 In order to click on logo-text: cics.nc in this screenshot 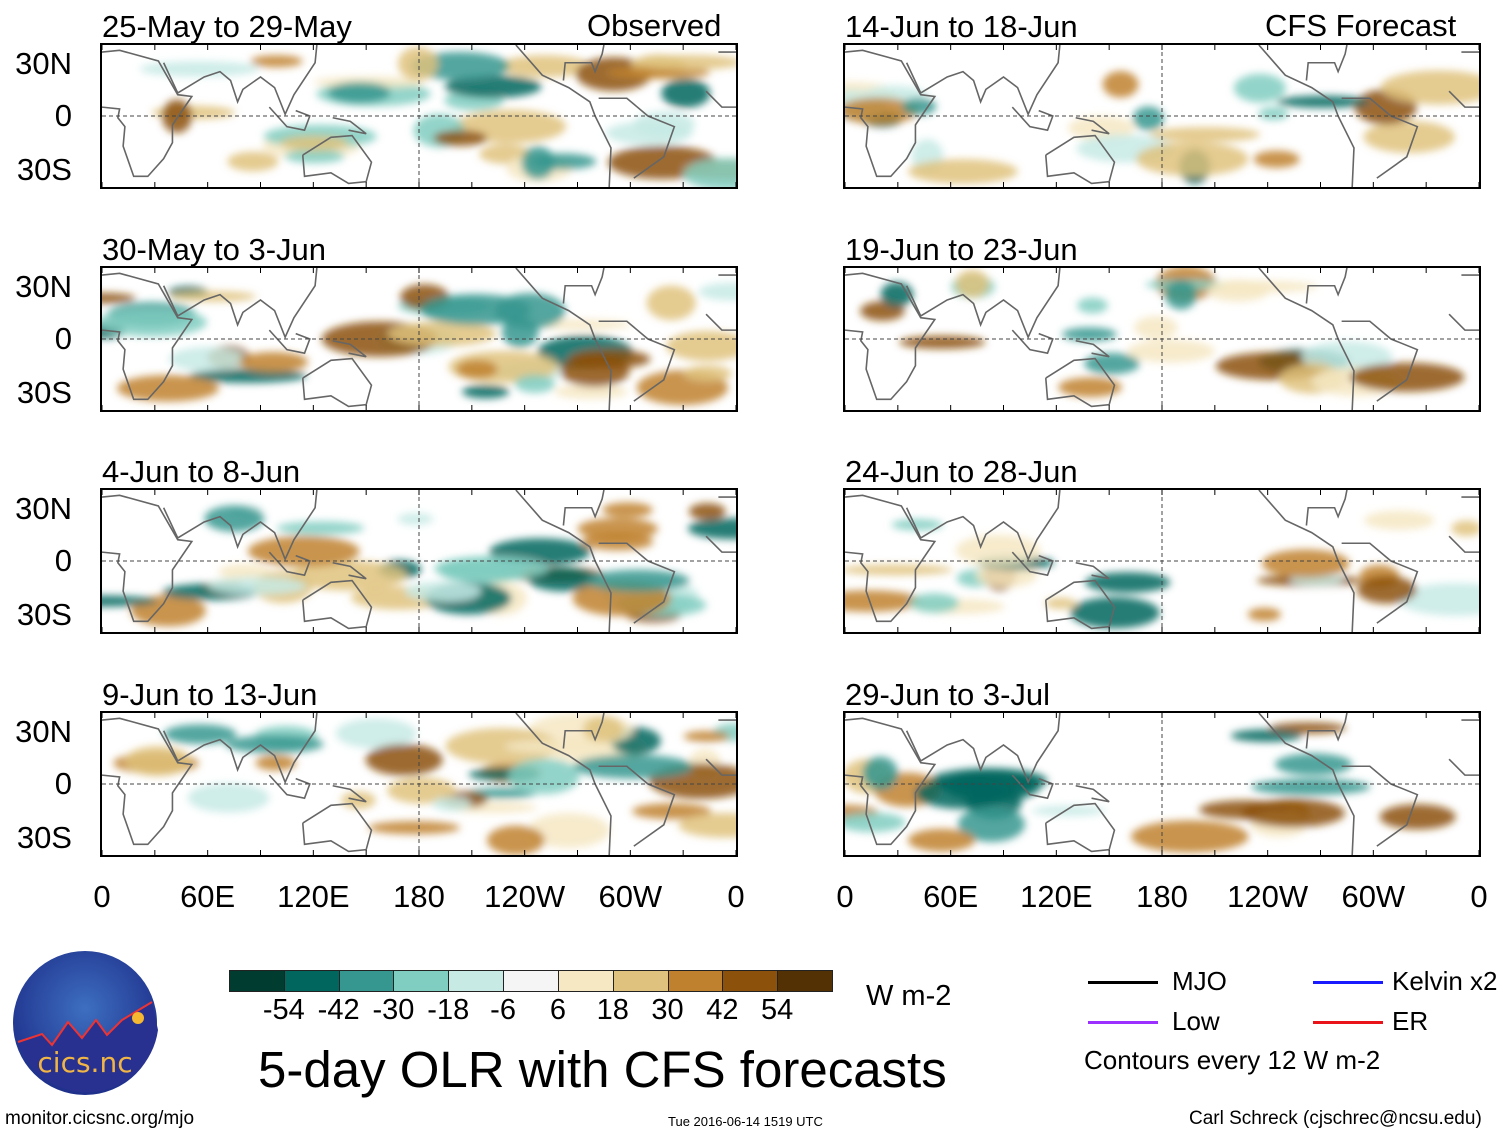, I will do `click(84, 1062)`.